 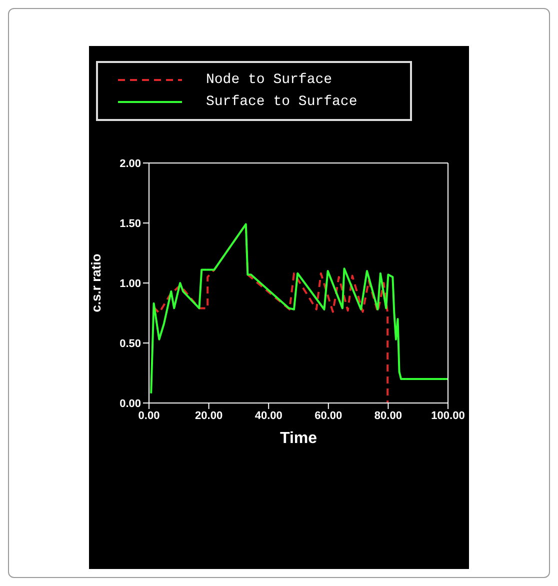 What do you see at coordinates (130, 284) in the screenshot?
I see `y-tick-label: 1.00` at bounding box center [130, 284].